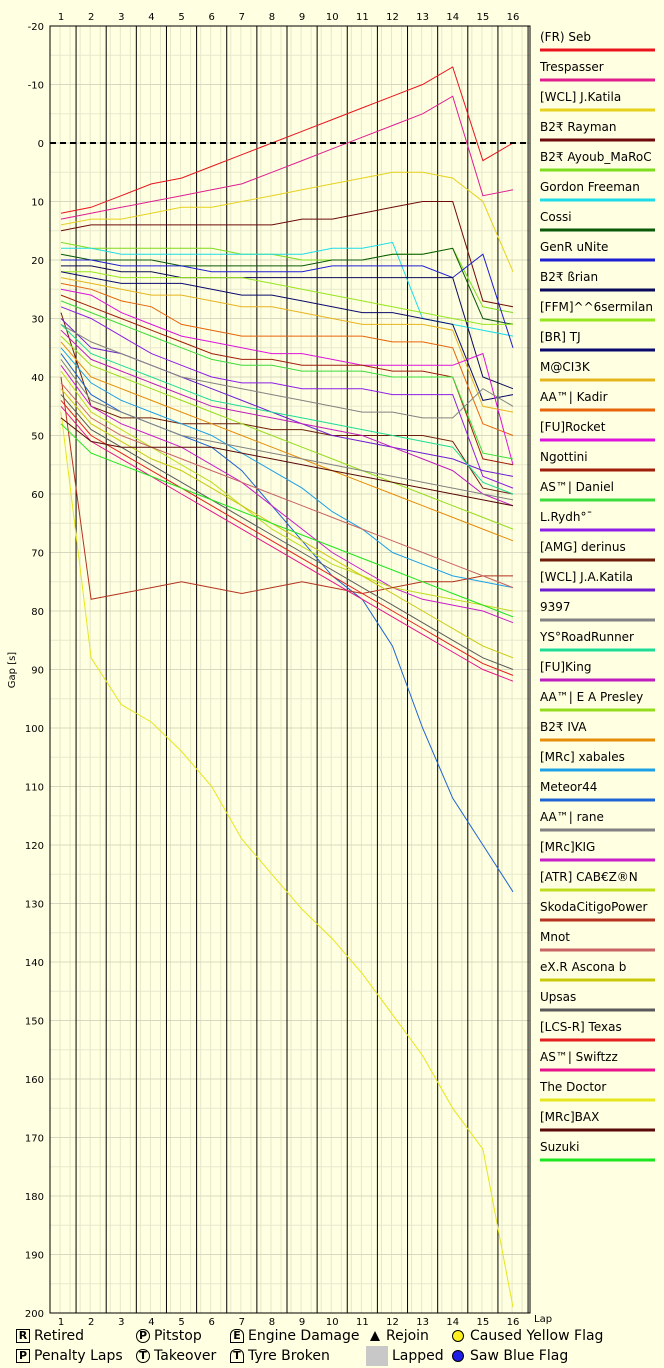  I want to click on legend-entry: [WCL] J.A.Katila, so click(586, 577).